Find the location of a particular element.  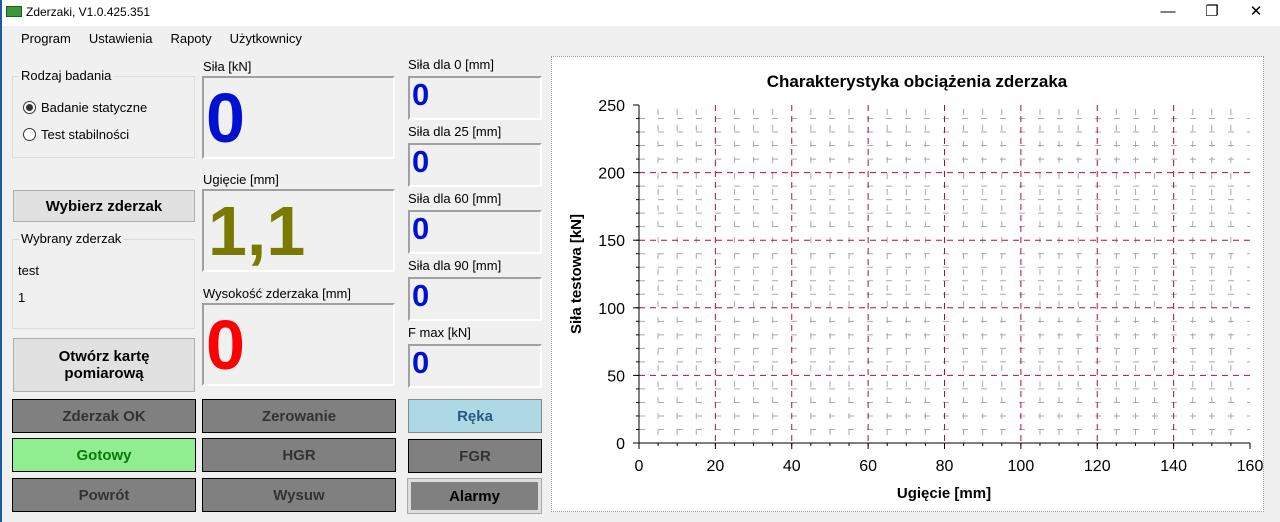

x-tick-label: 0 is located at coordinates (639, 466).